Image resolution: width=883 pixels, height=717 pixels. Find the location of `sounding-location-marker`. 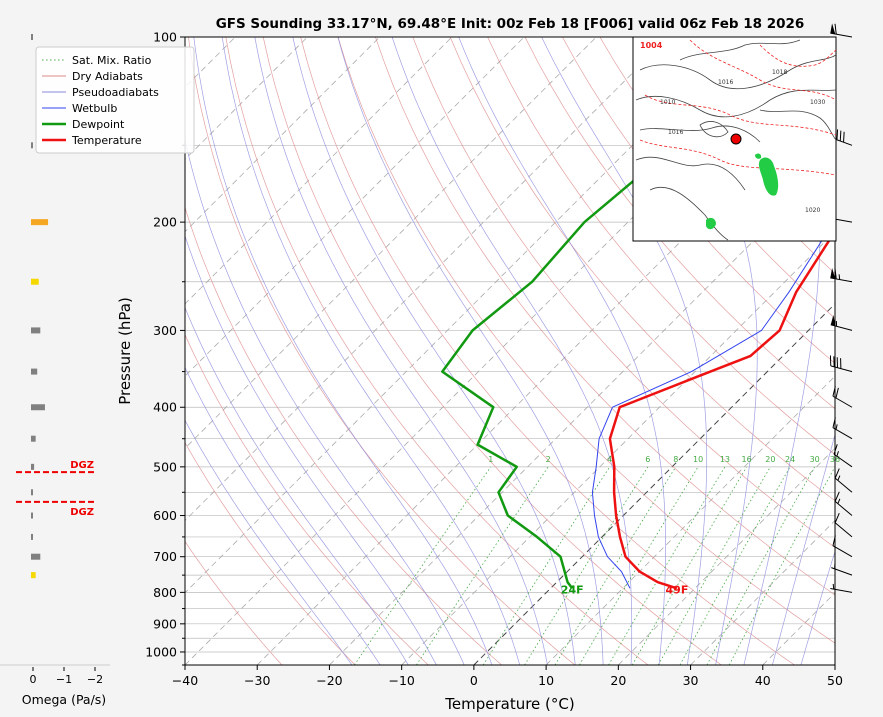

sounding-location-marker is located at coordinates (736, 139).